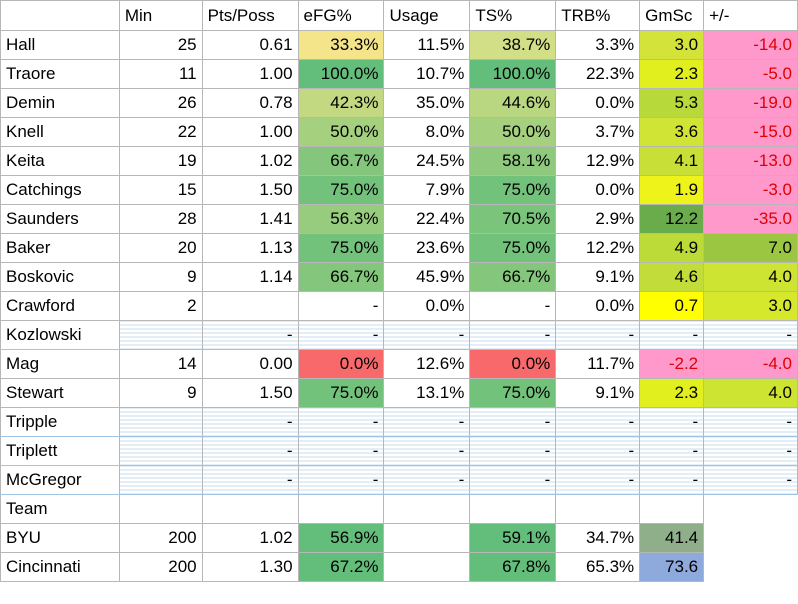 The image size is (798, 604). I want to click on cell-player: Keita, so click(60, 161).